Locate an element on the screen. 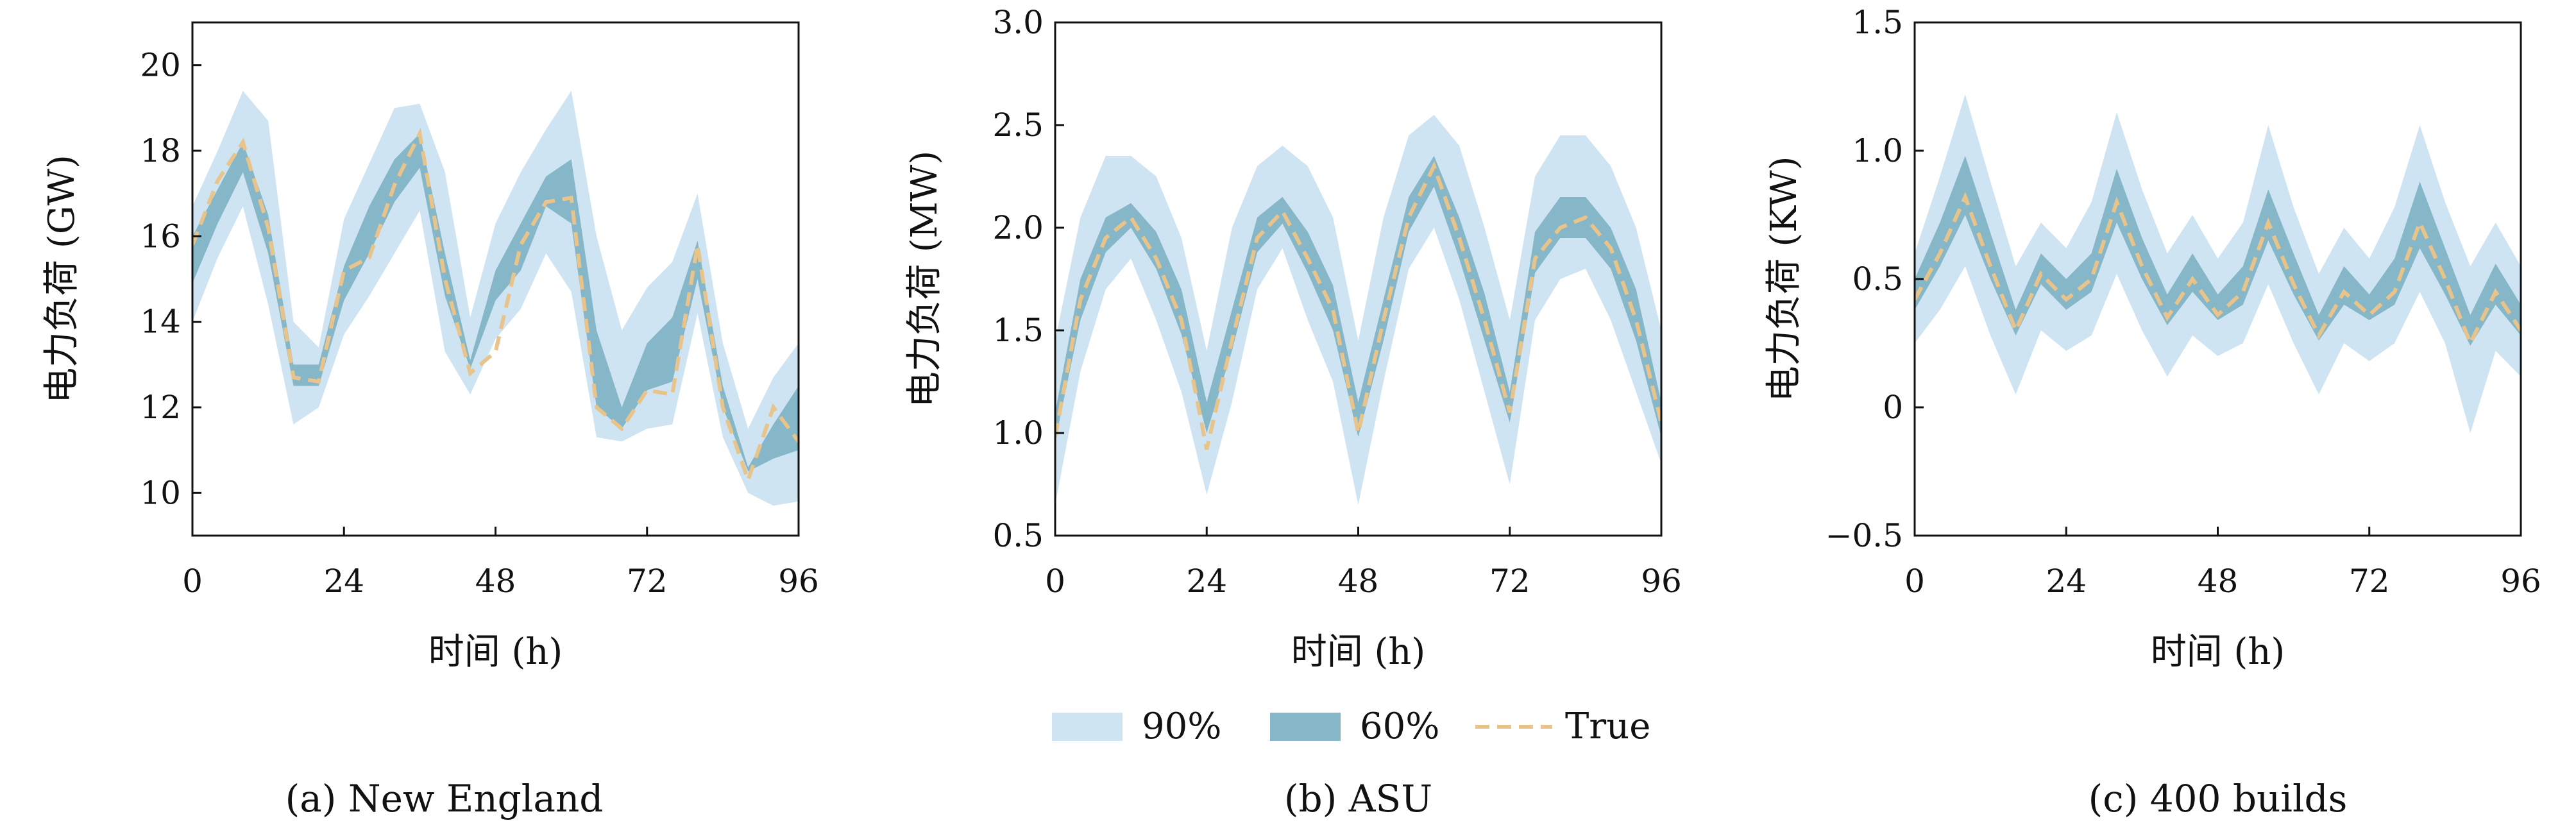 The image size is (2576, 823). y-tick-label: 3.0 is located at coordinates (1018, 22).